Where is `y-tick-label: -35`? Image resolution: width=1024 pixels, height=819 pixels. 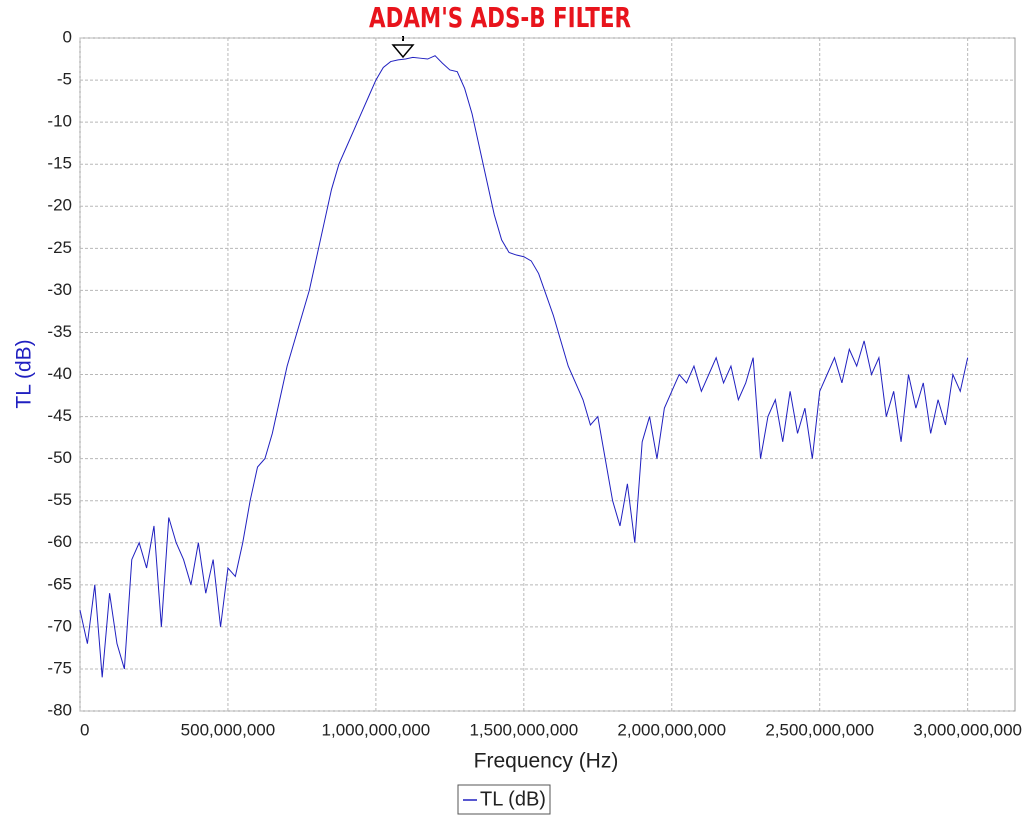
y-tick-label: -35 is located at coordinates (59, 331).